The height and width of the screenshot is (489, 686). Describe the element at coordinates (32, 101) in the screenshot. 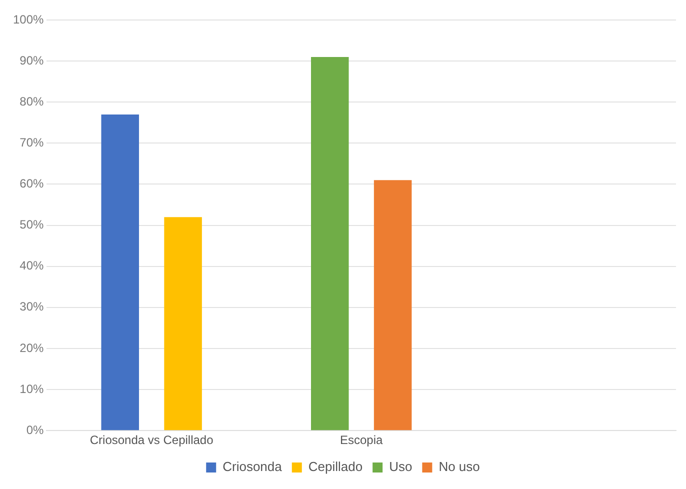

I see `y-tick-label: 80%` at that location.